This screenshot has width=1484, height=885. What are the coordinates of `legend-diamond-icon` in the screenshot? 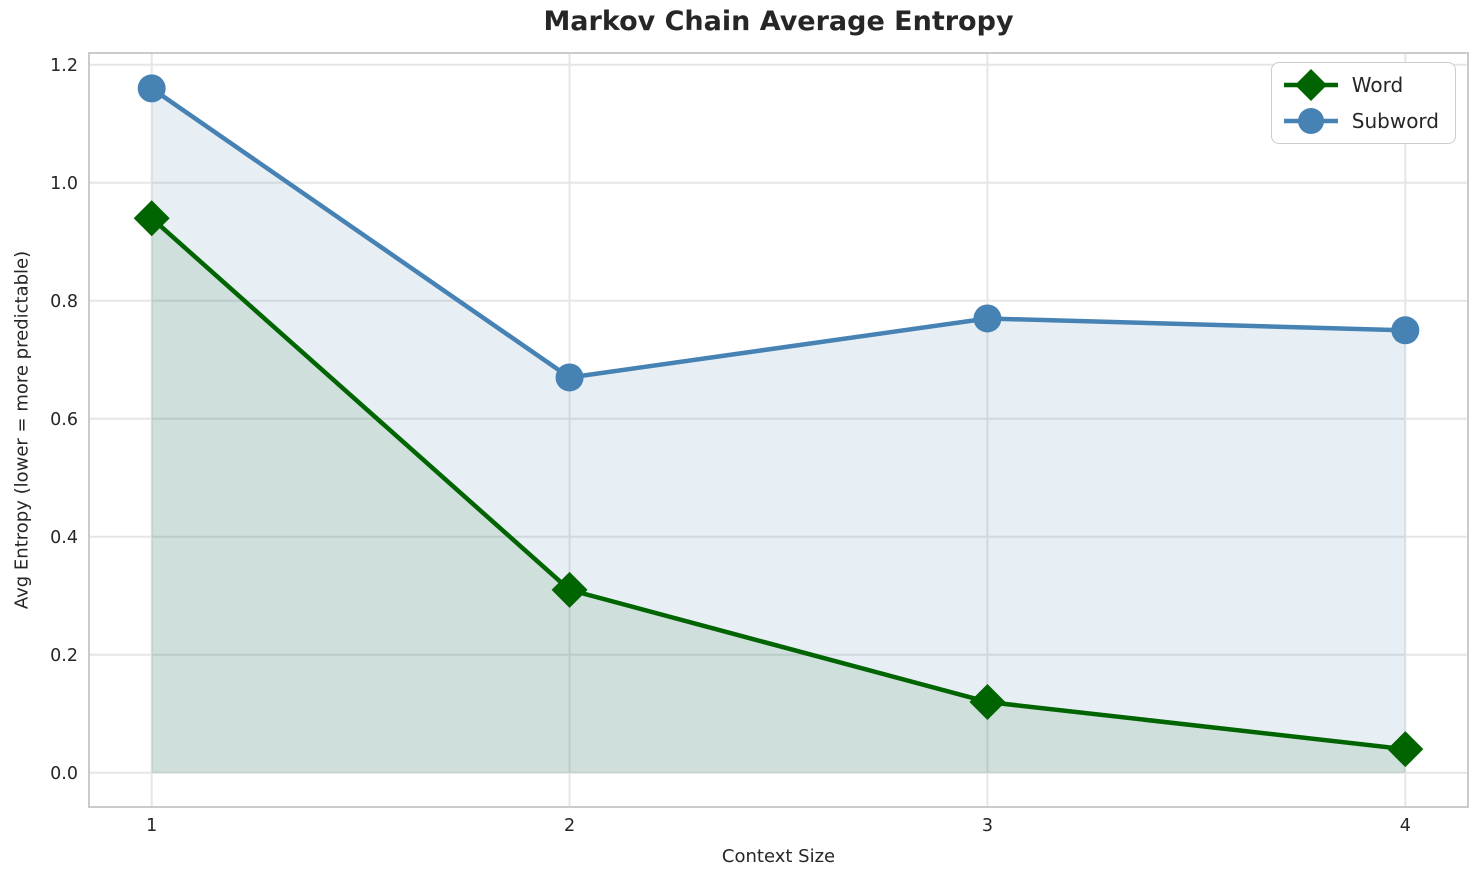 It's located at (1310, 85).